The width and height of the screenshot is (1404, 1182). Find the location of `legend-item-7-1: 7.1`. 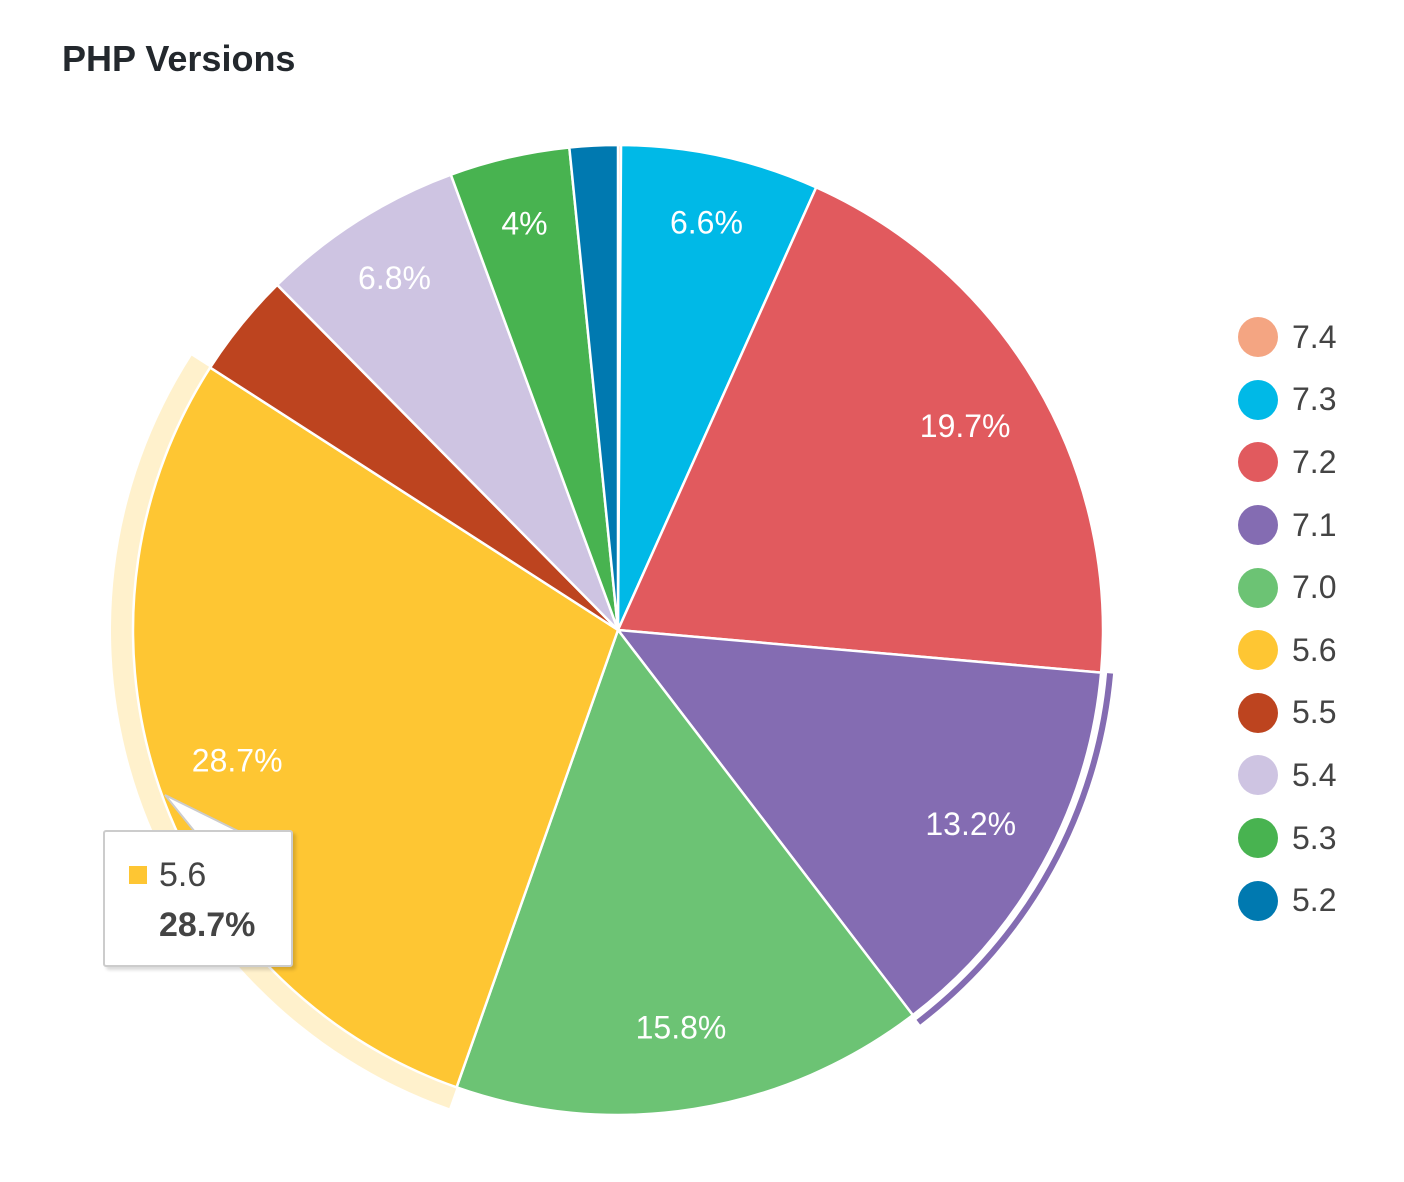

legend-item-7-1: 7.1 is located at coordinates (1287, 525).